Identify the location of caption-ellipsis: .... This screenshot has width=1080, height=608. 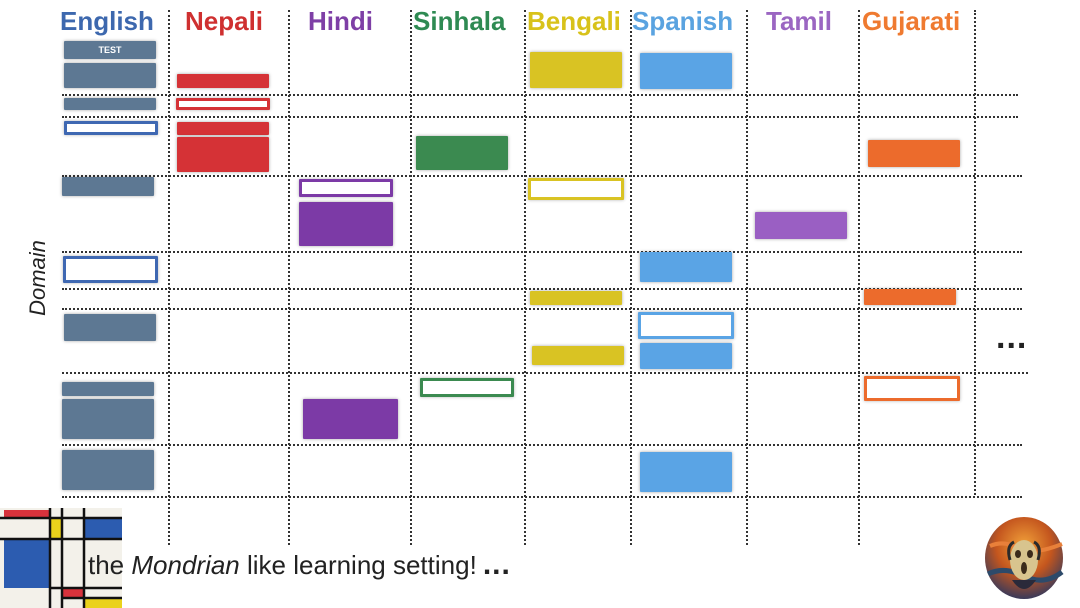
(496, 564).